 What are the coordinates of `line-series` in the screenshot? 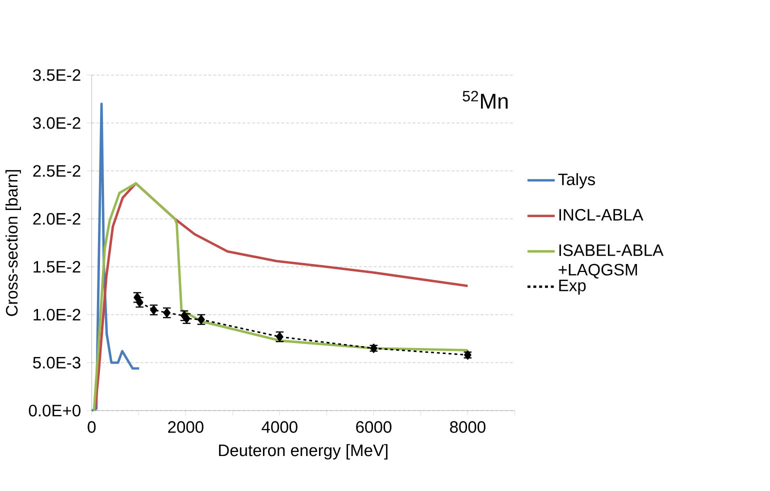 It's located at (115, 257).